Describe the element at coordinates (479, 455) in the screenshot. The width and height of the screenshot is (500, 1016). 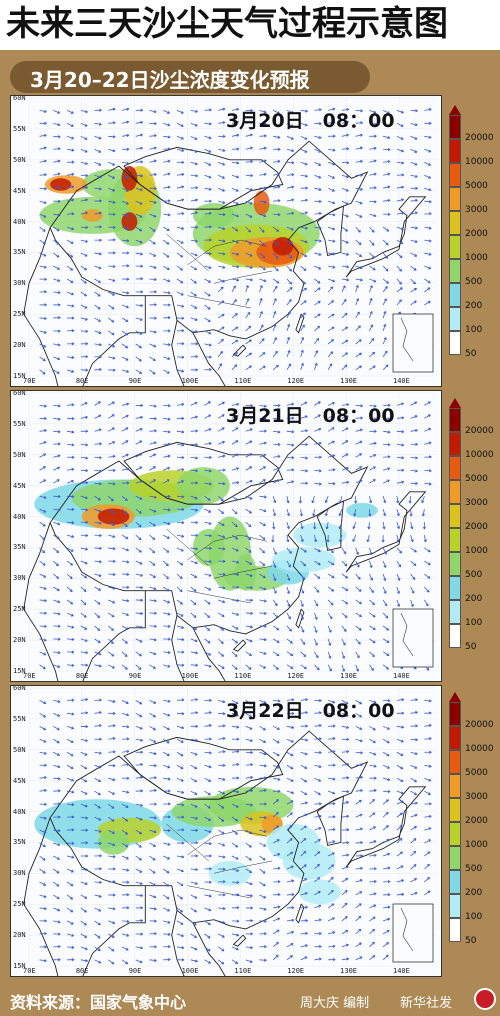
I see `legend-label: 10000` at that location.